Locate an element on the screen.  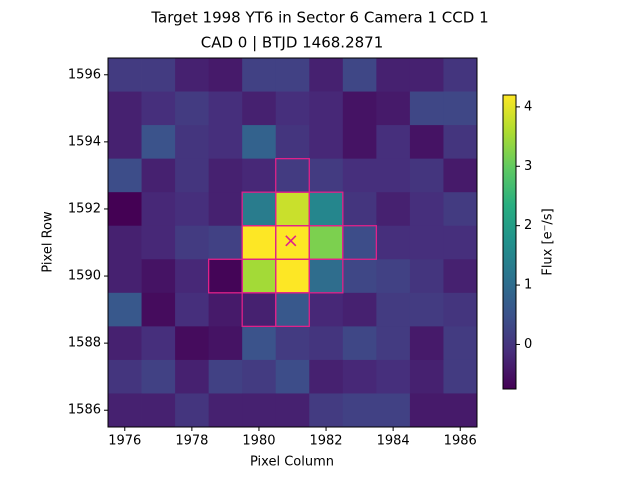
y-tick-label: 1590 is located at coordinates (84, 276).